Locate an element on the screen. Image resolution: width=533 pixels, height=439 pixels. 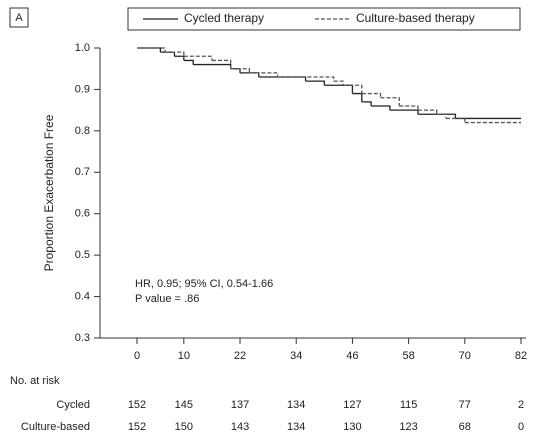
risk-row-label: Culture-based is located at coordinates (55, 427).